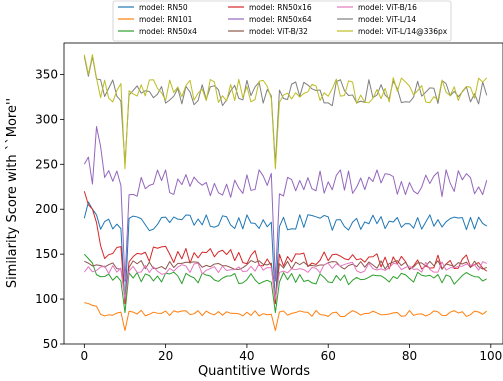 The width and height of the screenshot is (503, 381). I want to click on y-tick-label: 350, so click(46, 74).